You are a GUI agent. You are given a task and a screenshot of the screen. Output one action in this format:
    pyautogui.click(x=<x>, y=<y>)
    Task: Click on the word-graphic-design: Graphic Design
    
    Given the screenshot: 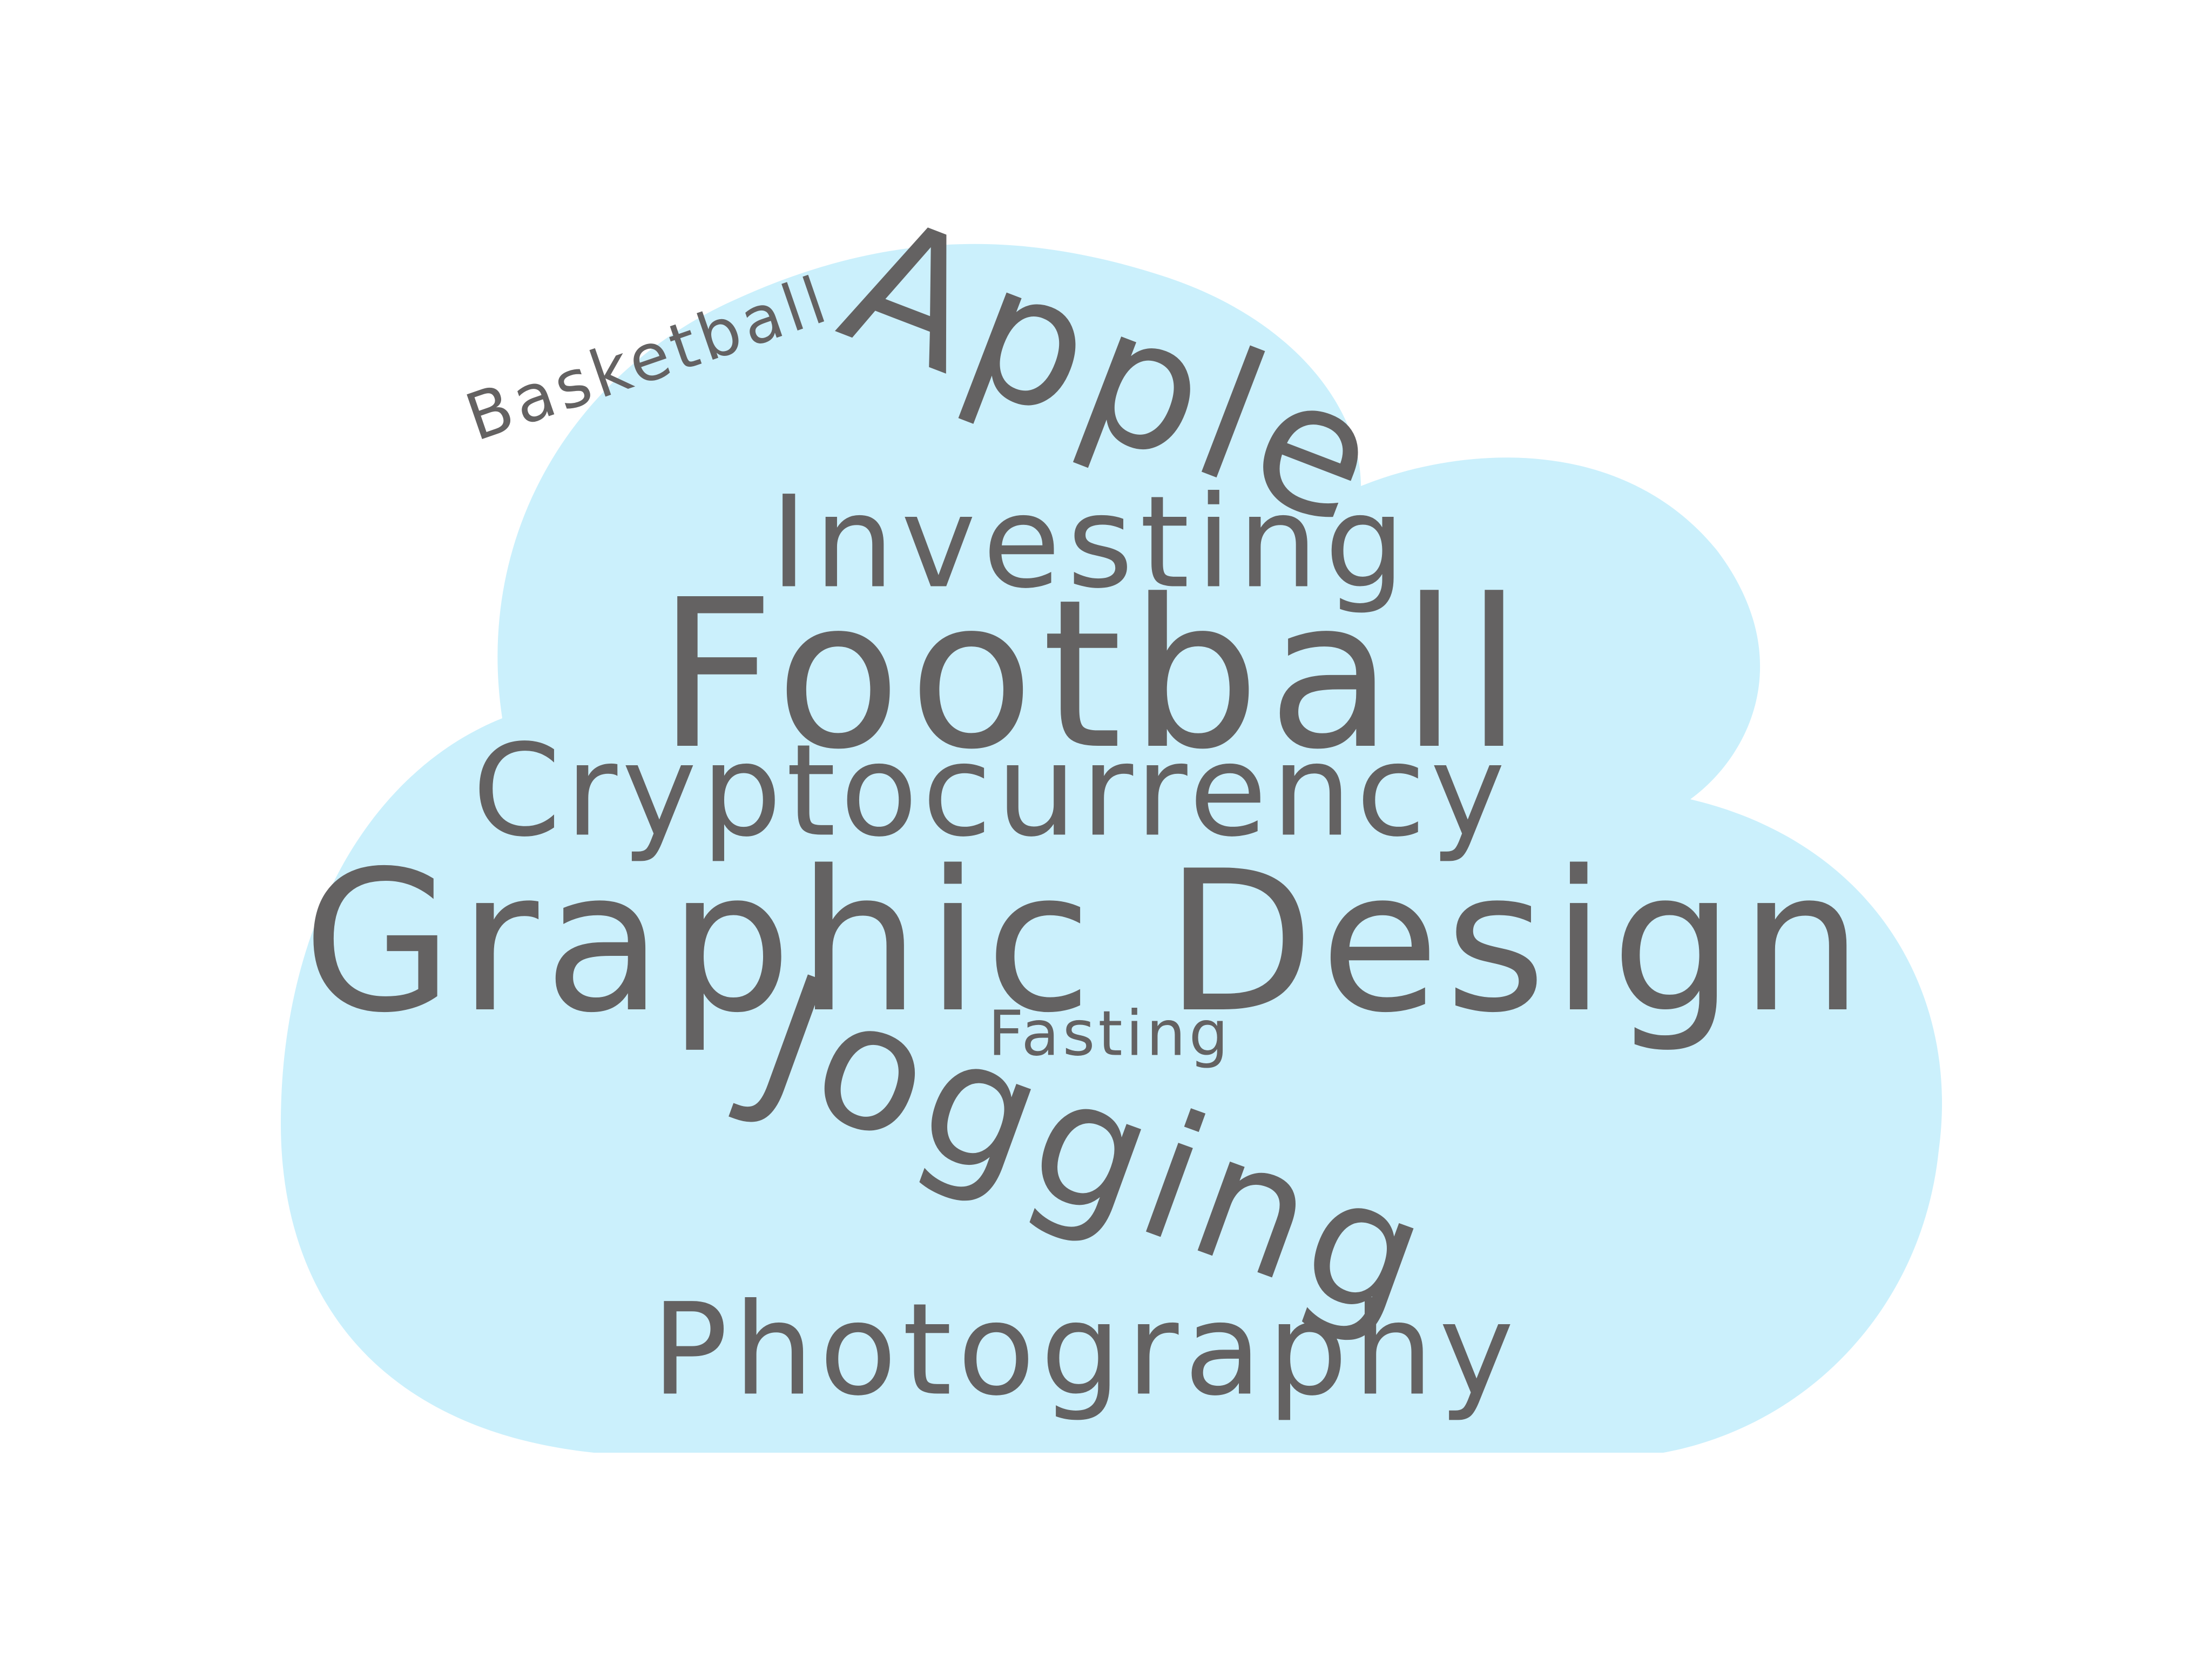 What is the action you would take?
    pyautogui.click(x=1085, y=942)
    